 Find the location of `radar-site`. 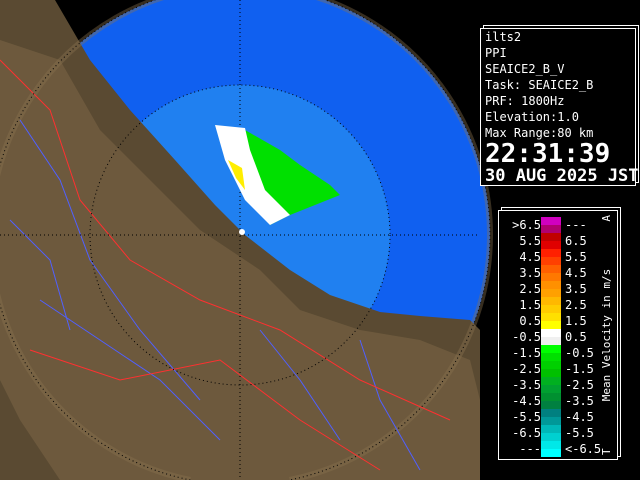

radar-site is located at coordinates (242, 232).